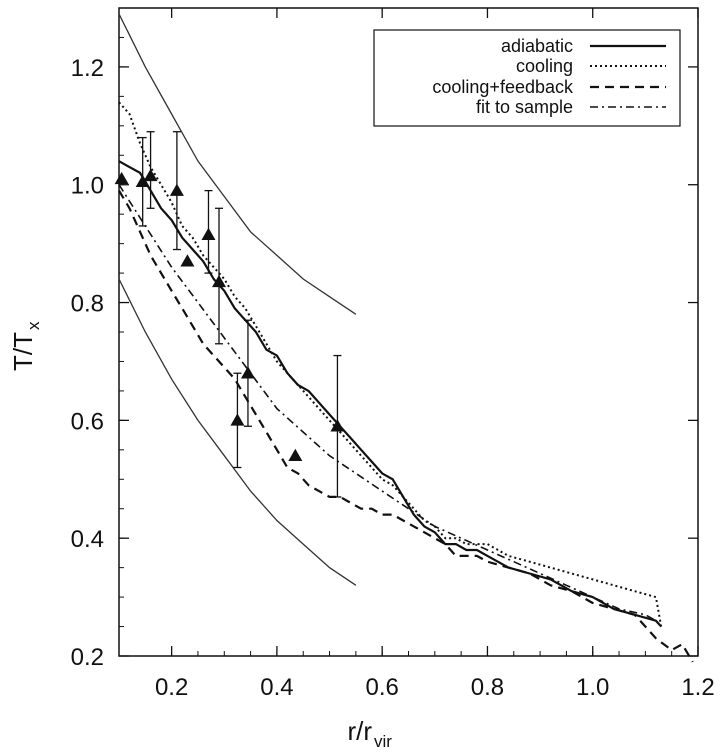  What do you see at coordinates (592, 687) in the screenshot?
I see `x-tick-label-4: 1.0` at bounding box center [592, 687].